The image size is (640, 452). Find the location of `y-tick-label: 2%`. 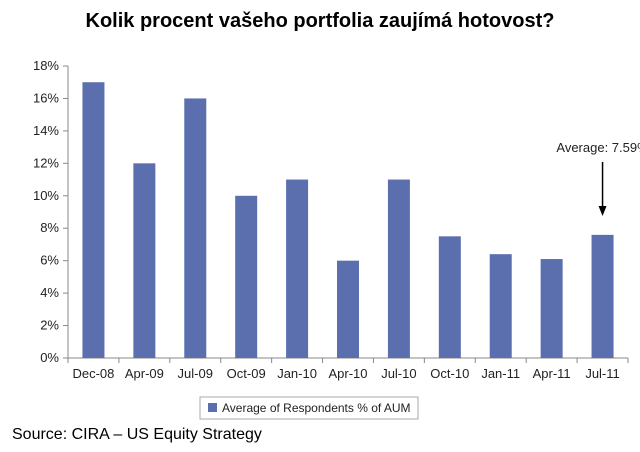

y-tick-label: 2% is located at coordinates (49, 325).